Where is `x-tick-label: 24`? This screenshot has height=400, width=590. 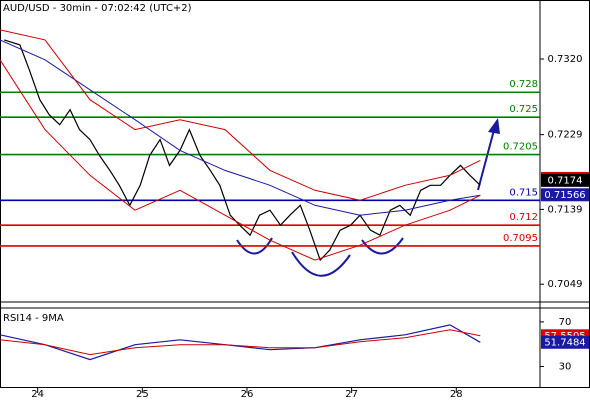 x-tick-label: 24 is located at coordinates (37, 394).